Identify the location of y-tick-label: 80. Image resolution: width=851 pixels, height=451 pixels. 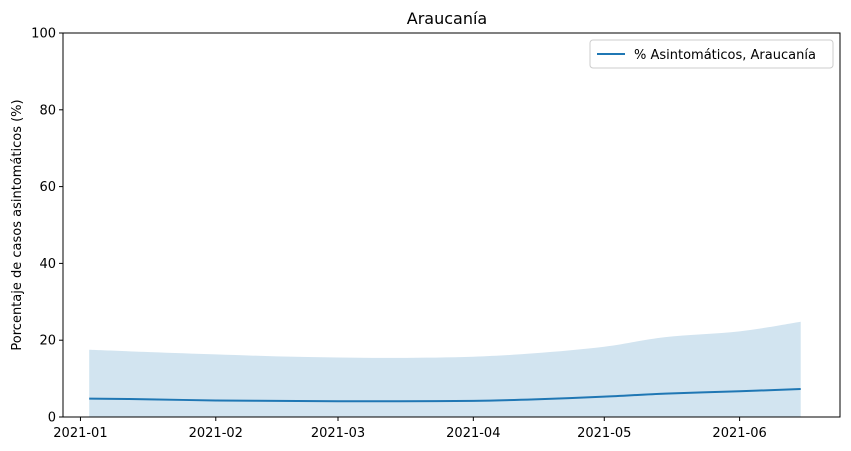
(47, 110).